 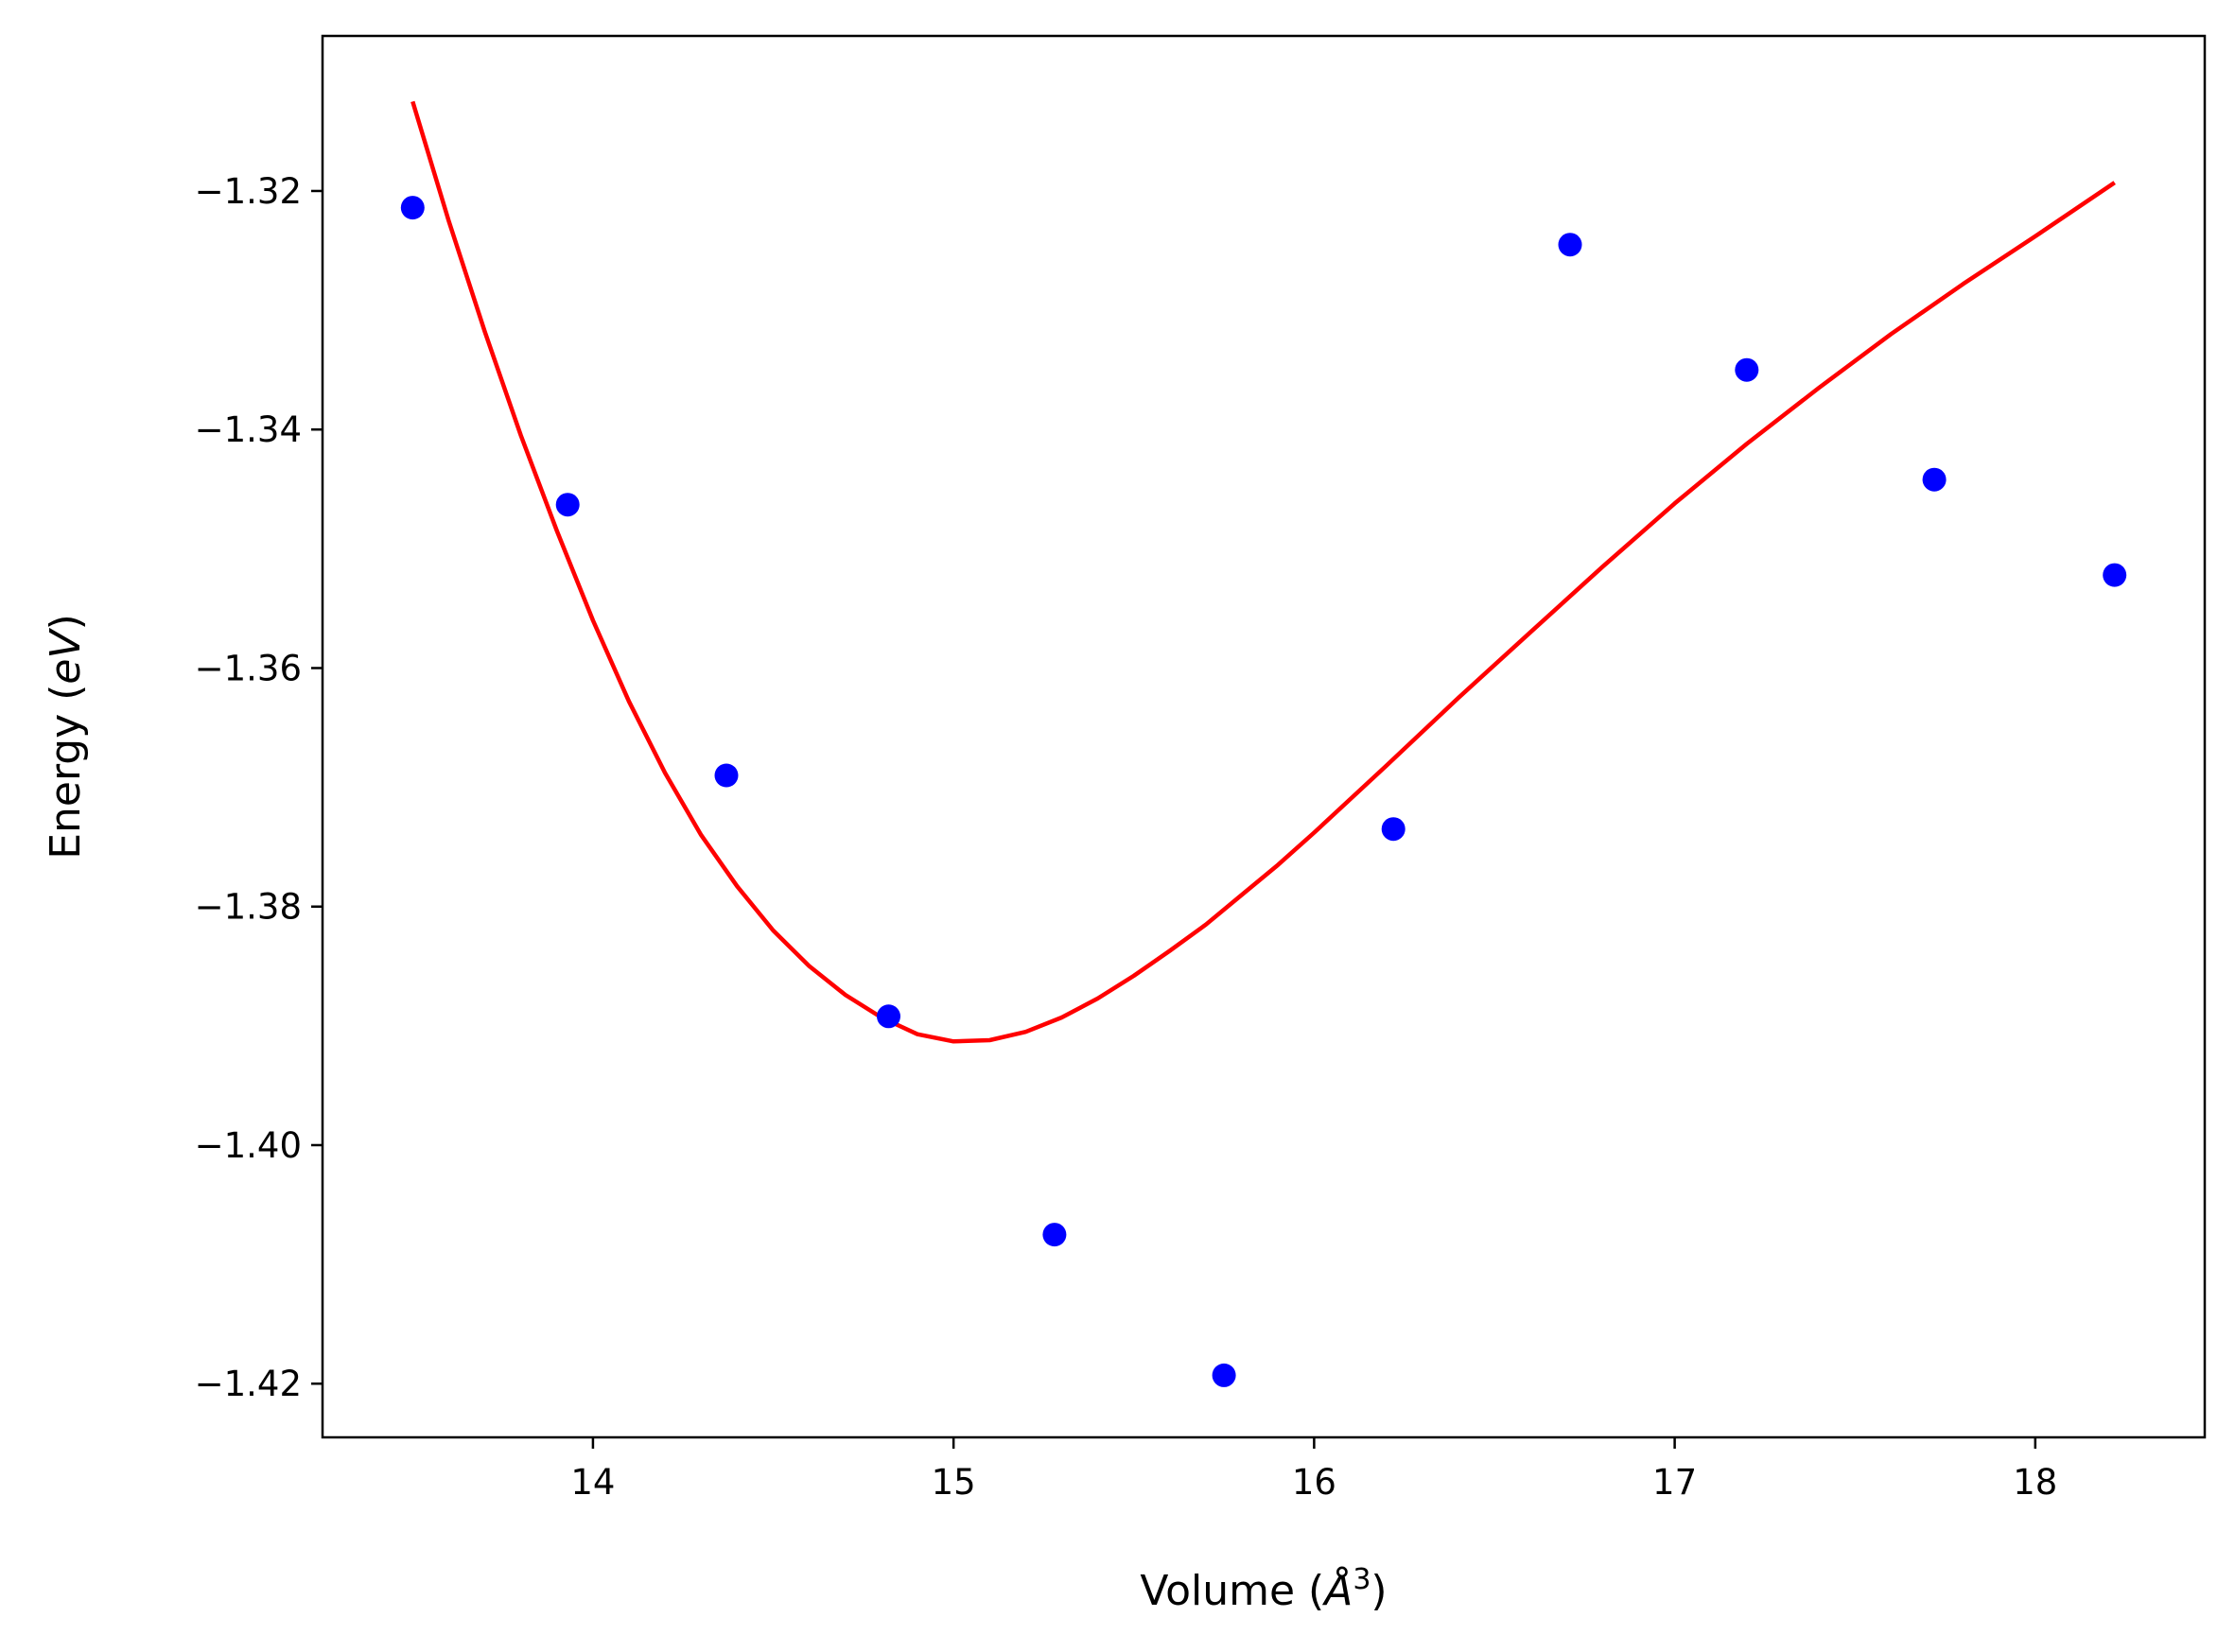 I want to click on x-tick-label: 16, so click(x=1314, y=1483).